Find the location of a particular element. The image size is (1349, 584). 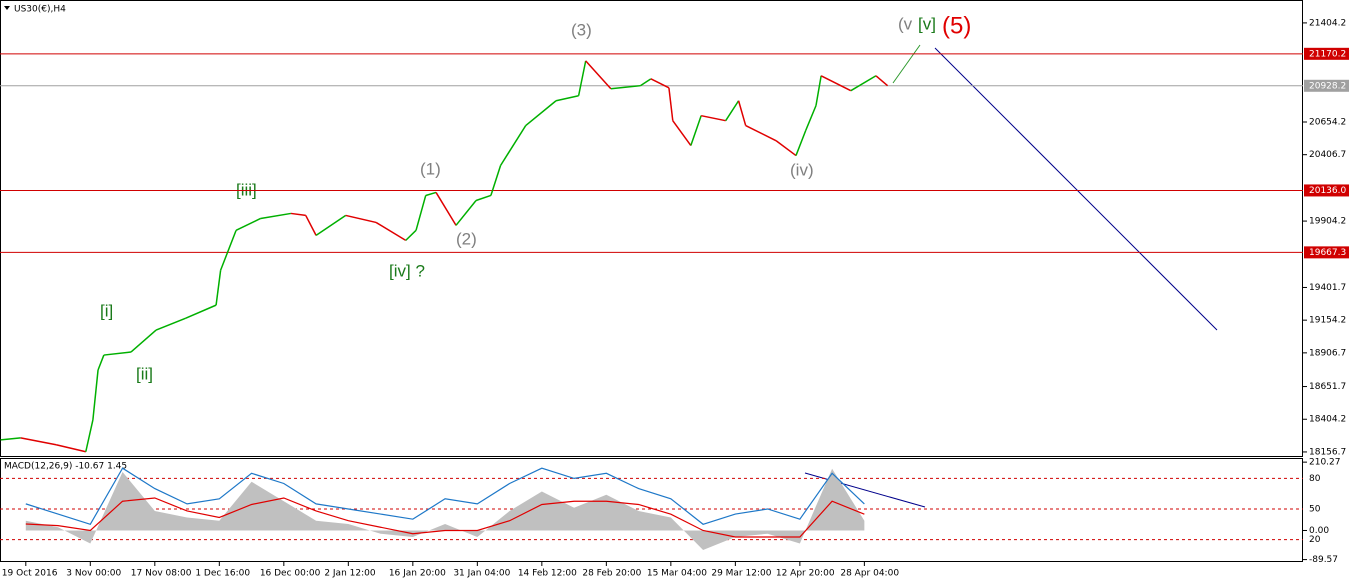

macd-histogram is located at coordinates (445, 509).